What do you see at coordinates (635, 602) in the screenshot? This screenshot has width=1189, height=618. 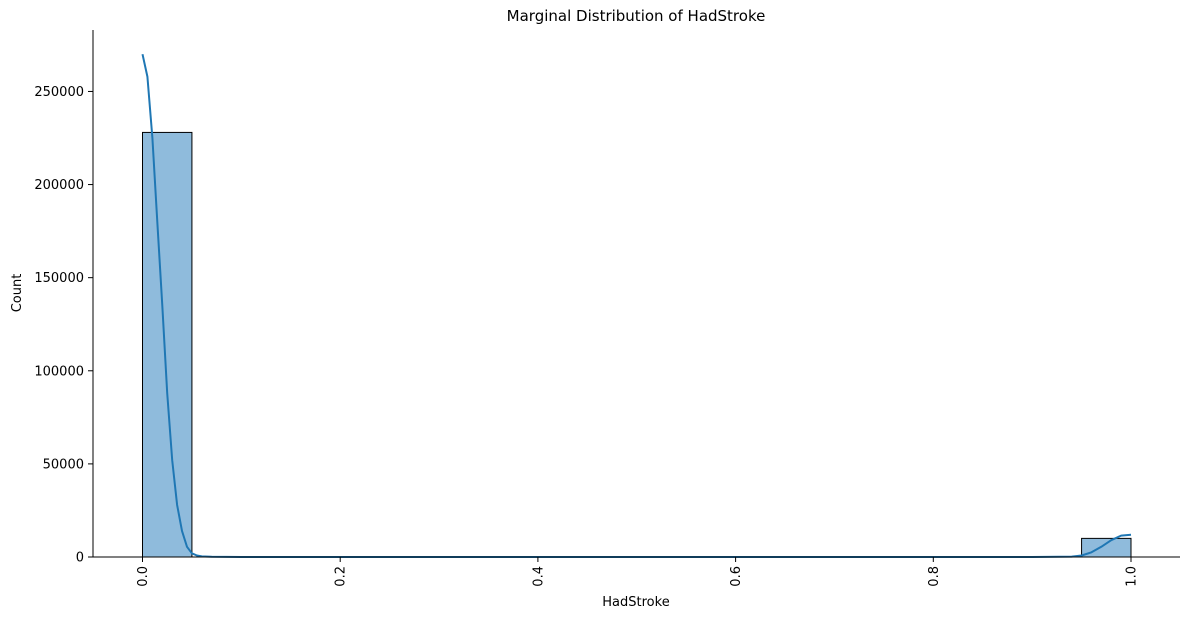 I see `x-axis-label: HadStroke` at bounding box center [635, 602].